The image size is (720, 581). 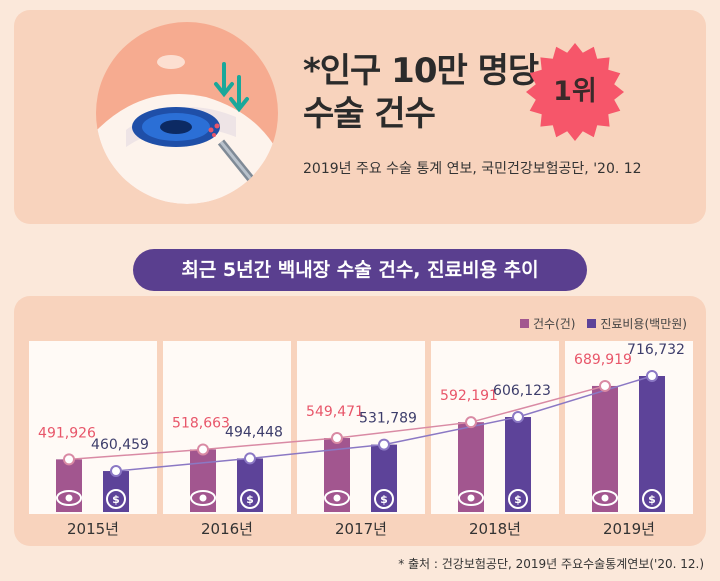 What do you see at coordinates (227, 529) in the screenshot?
I see `x-tick-label: 2016년` at bounding box center [227, 529].